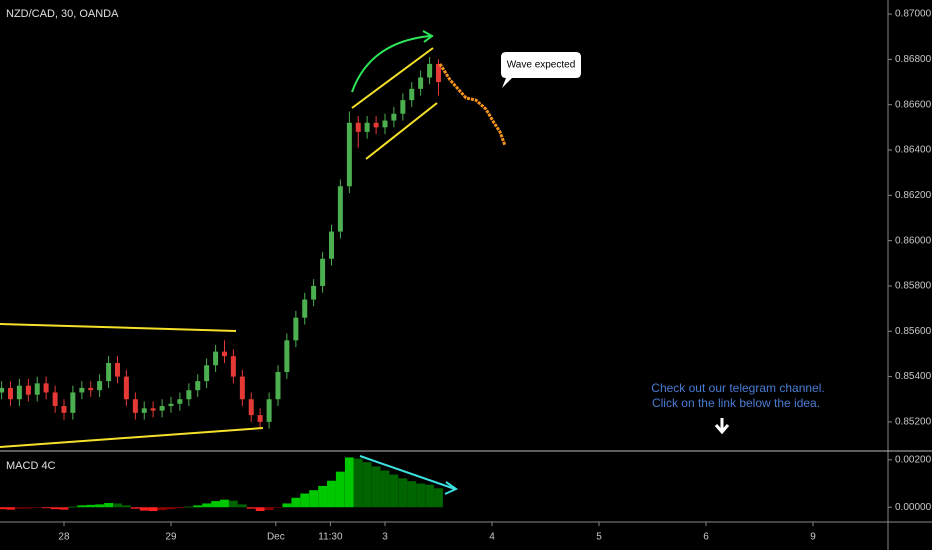 The height and width of the screenshot is (550, 932). What do you see at coordinates (330, 537) in the screenshot?
I see `x-tick-label: 11:30` at bounding box center [330, 537].